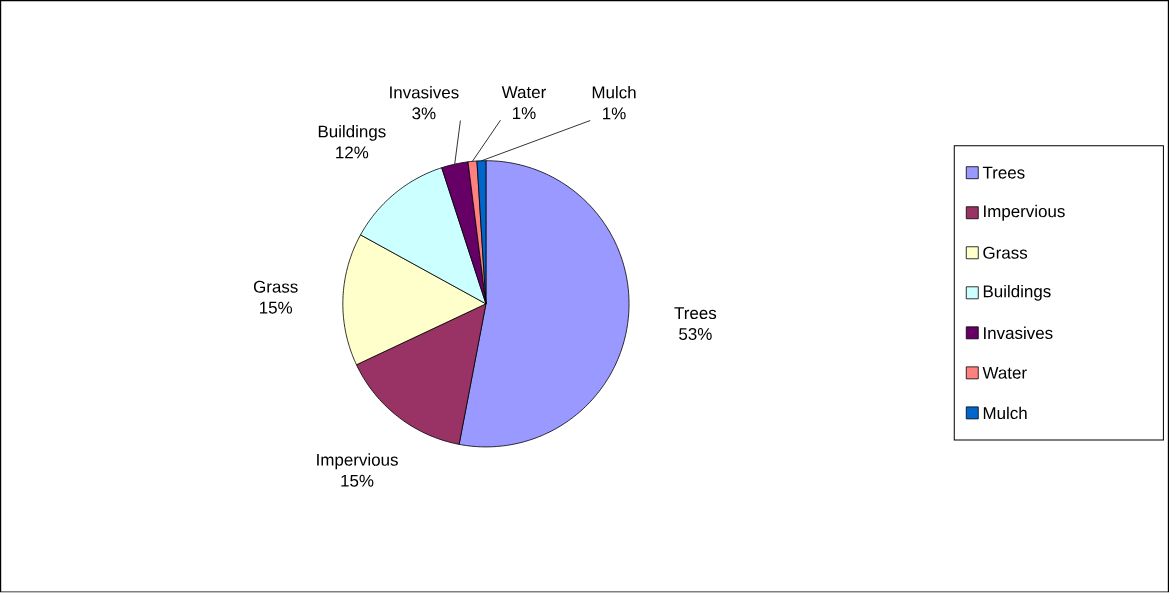 This screenshot has height=593, width=1169. I want to click on legend-label: Trees, so click(1003, 172).